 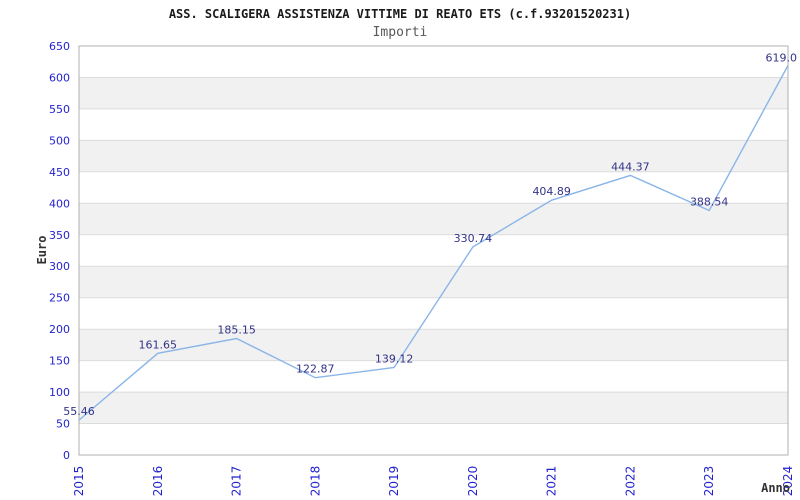 I want to click on y-tick-label: 0, so click(x=66, y=455).